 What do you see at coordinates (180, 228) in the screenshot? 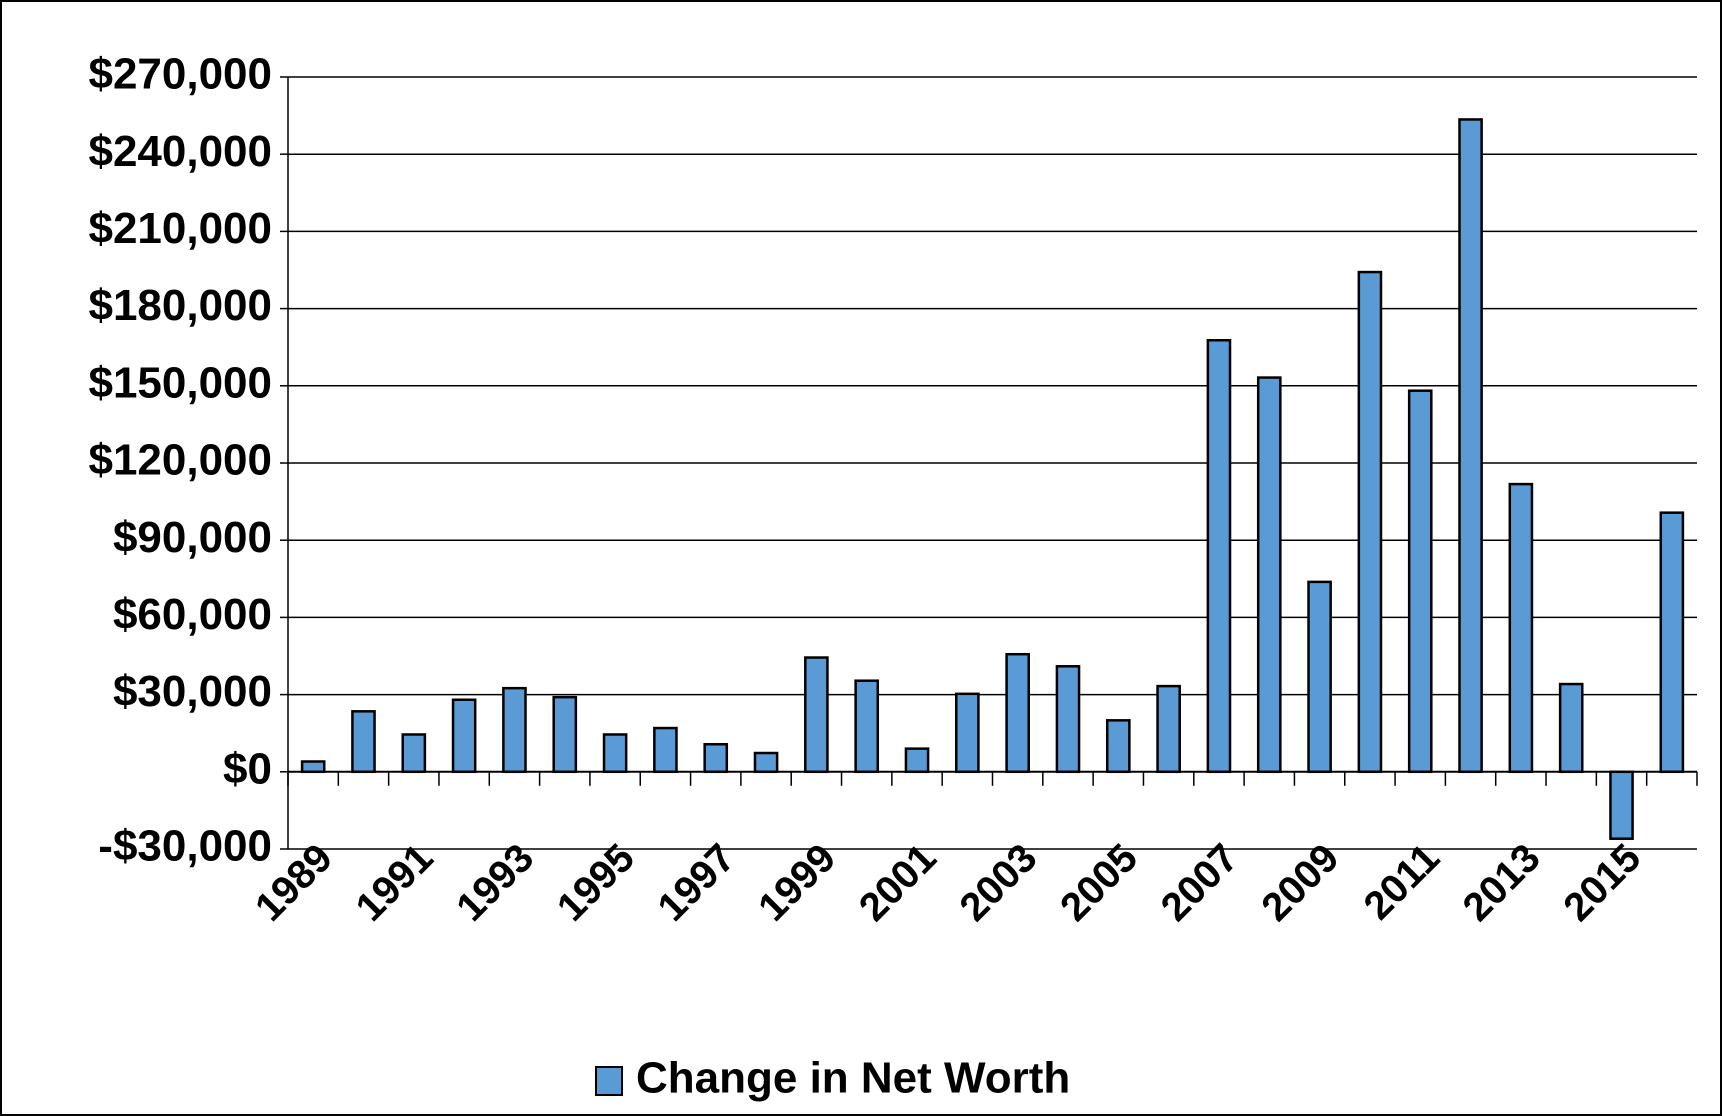
I see `y-tick-label: $210,000` at bounding box center [180, 228].